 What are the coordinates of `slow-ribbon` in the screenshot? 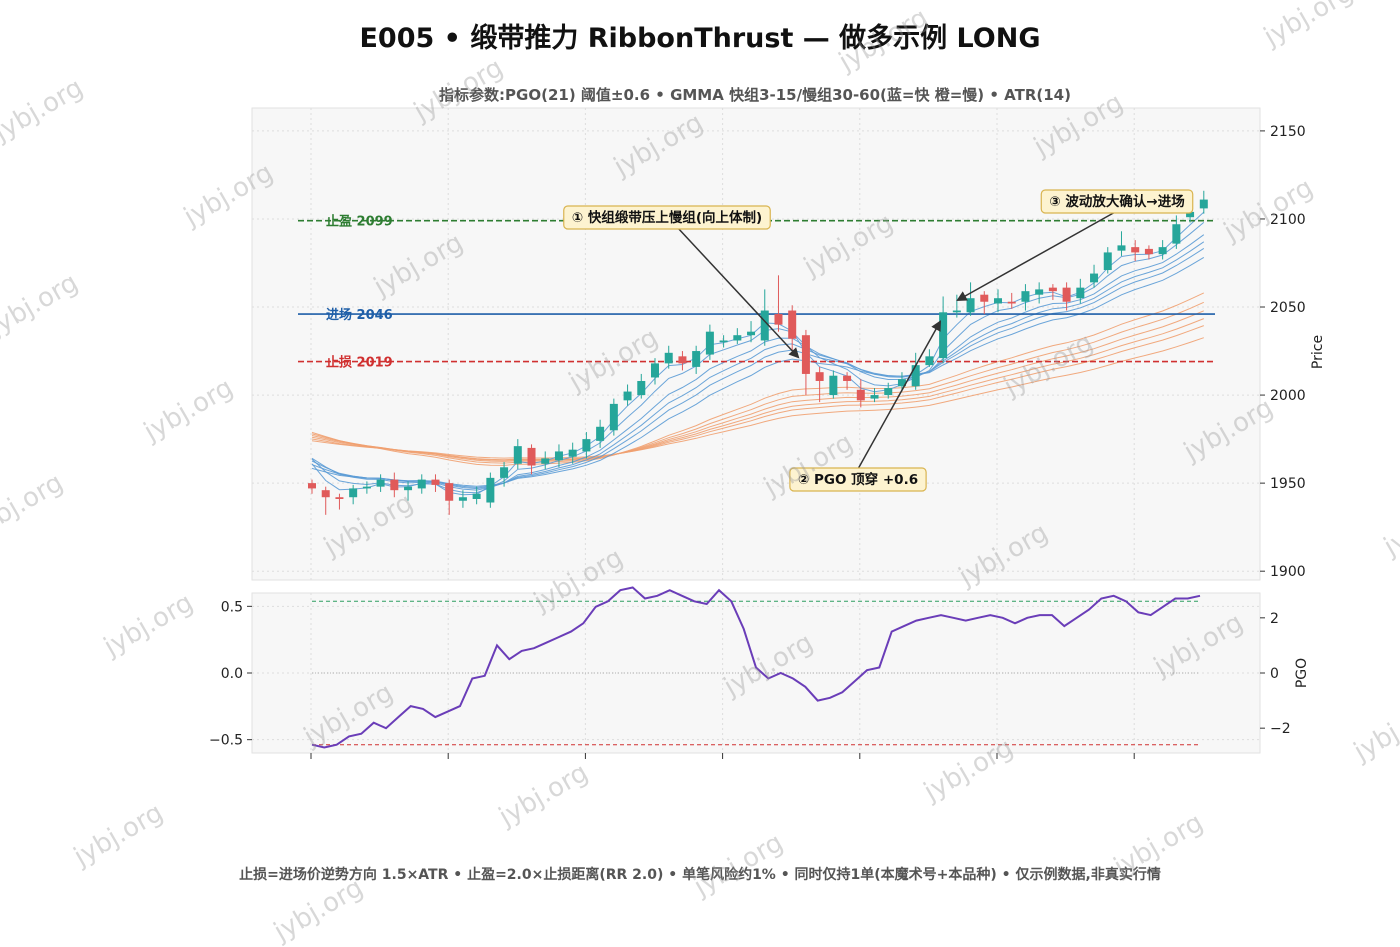 It's located at (758, 379).